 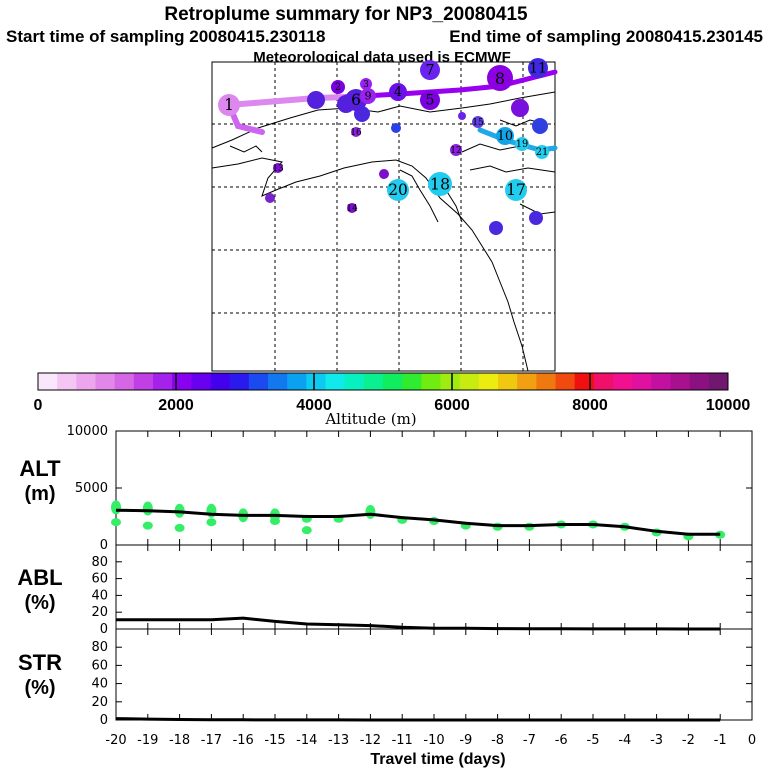 What do you see at coordinates (274, 740) in the screenshot?
I see `x-tick-label: -15` at bounding box center [274, 740].